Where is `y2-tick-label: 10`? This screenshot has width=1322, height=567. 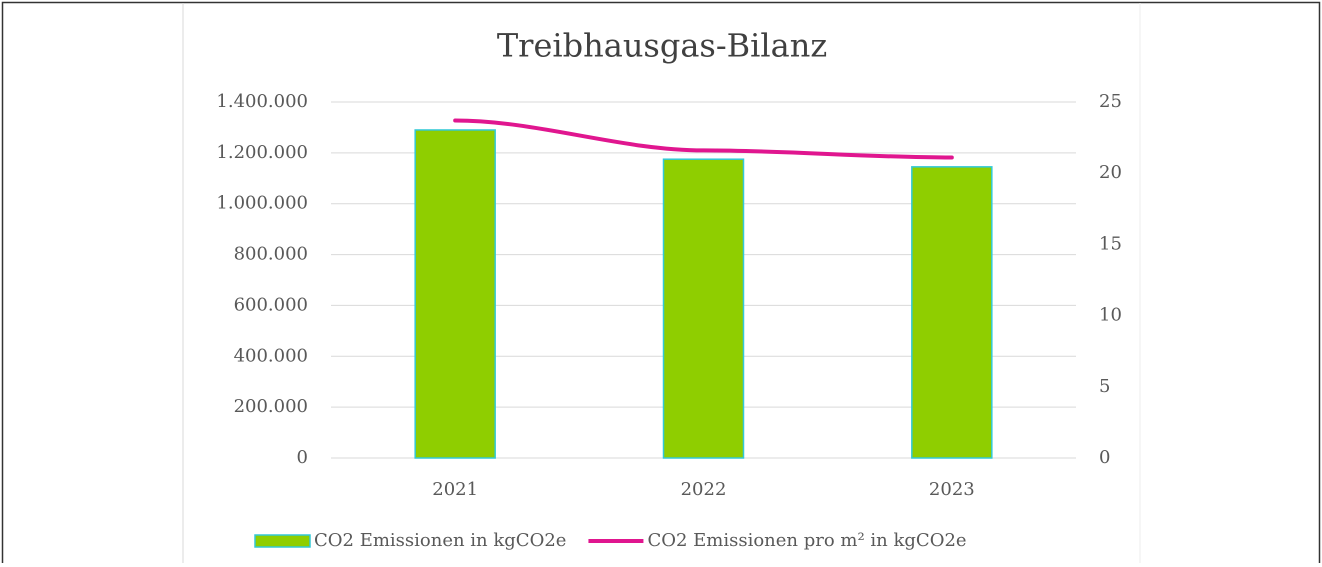 y2-tick-label: 10 is located at coordinates (1110, 315).